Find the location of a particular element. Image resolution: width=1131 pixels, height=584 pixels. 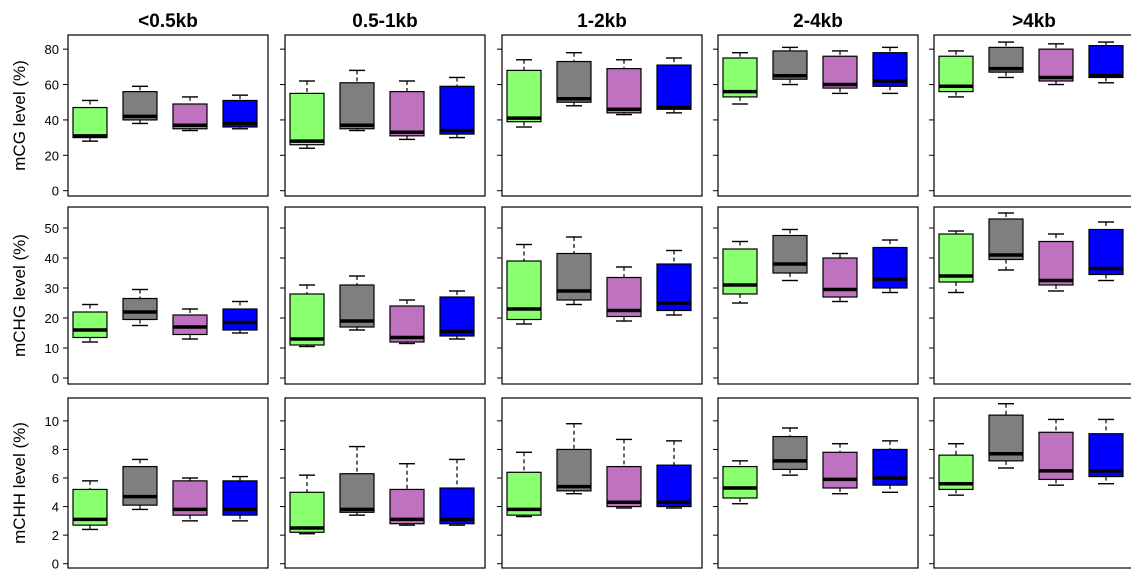

y-axis-label: mCG level (%) is located at coordinates (19, 115).